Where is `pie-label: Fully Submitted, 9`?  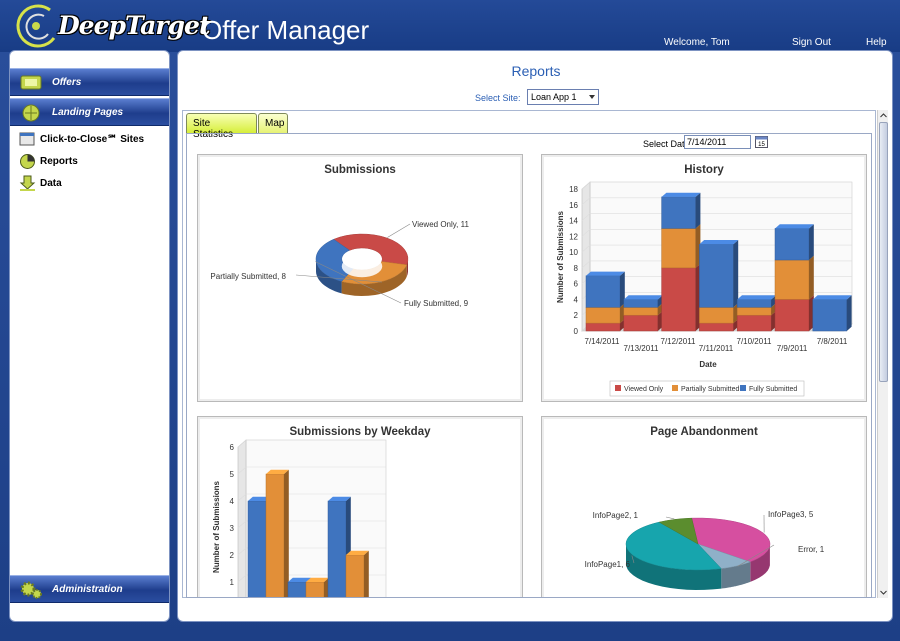 pie-label: Fully Submitted, 9 is located at coordinates (436, 303).